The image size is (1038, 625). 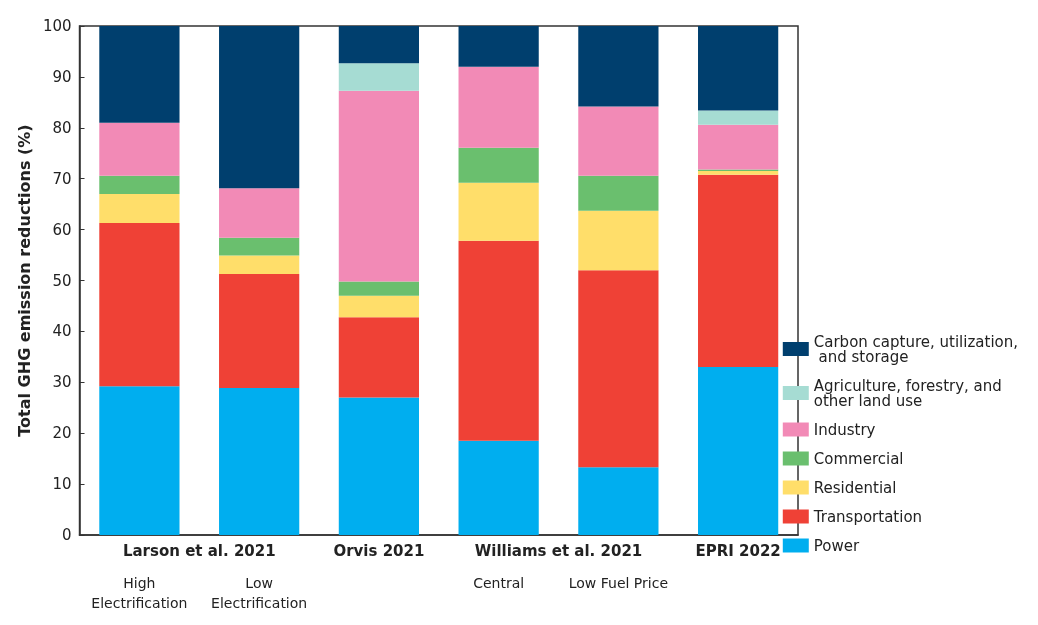 I want to click on y-tick-label: 70, so click(x=62, y=178).